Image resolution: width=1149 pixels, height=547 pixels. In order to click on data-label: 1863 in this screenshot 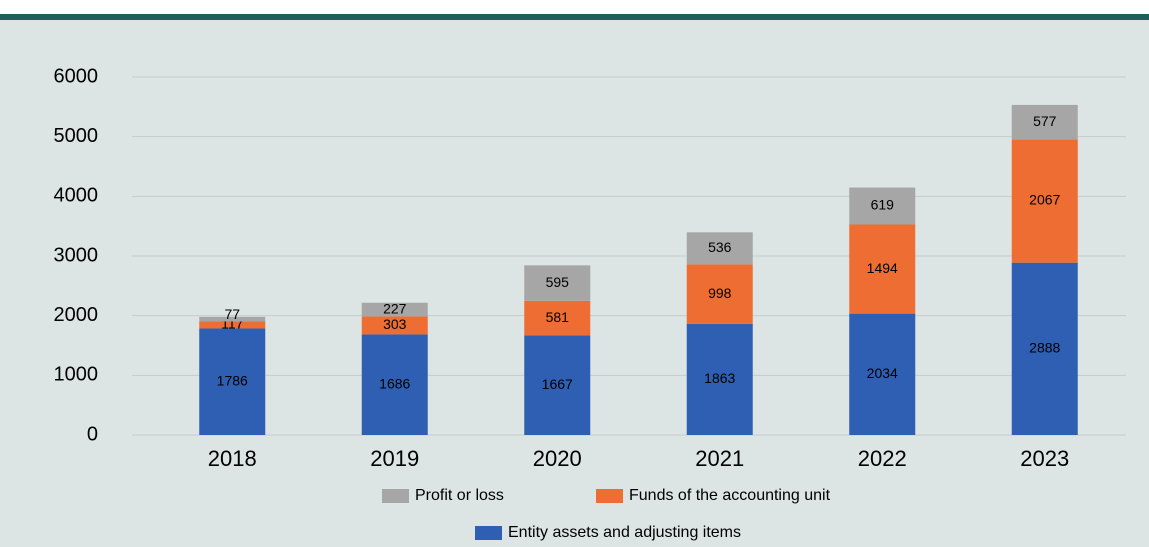, I will do `click(719, 378)`.